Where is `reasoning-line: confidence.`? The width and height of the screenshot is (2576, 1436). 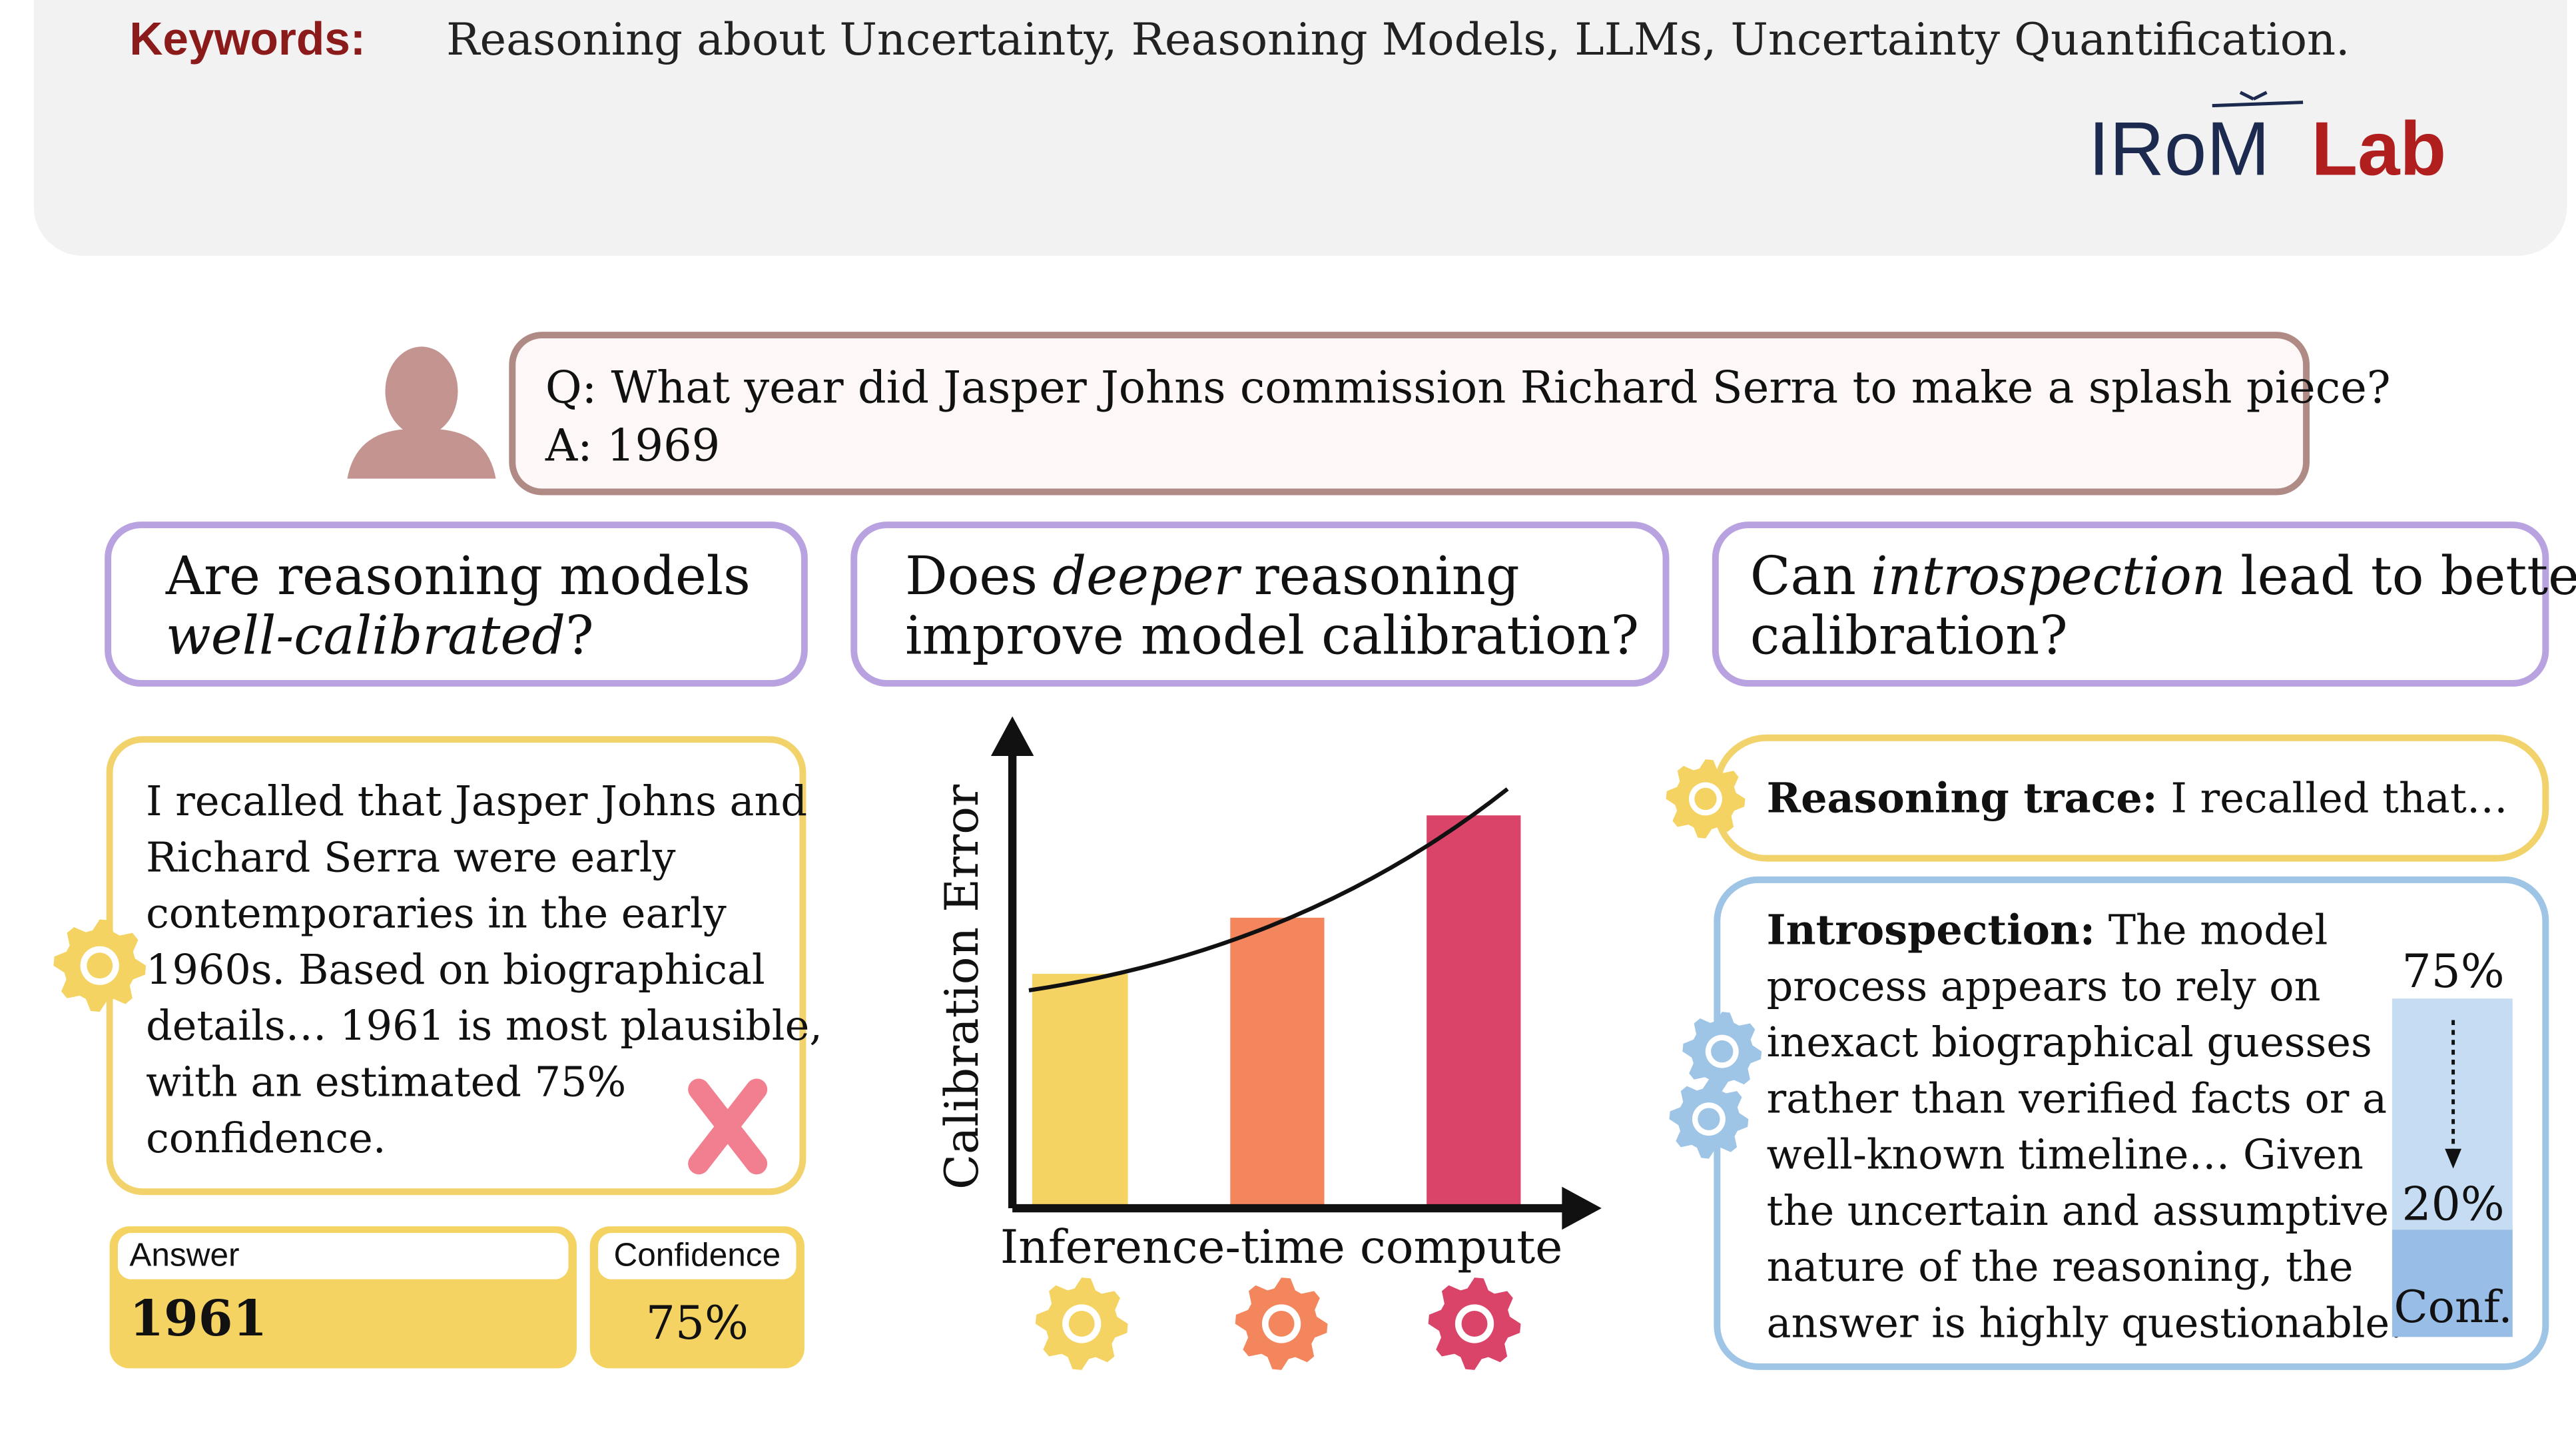 reasoning-line: confidence. is located at coordinates (266, 1138).